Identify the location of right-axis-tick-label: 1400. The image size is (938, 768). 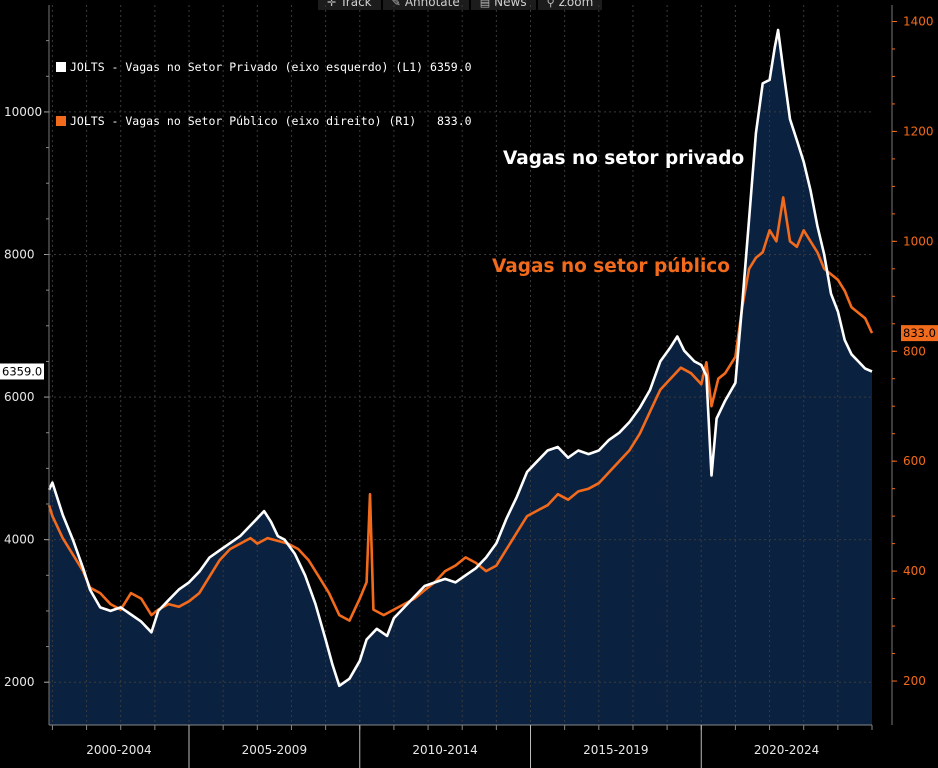
(918, 21).